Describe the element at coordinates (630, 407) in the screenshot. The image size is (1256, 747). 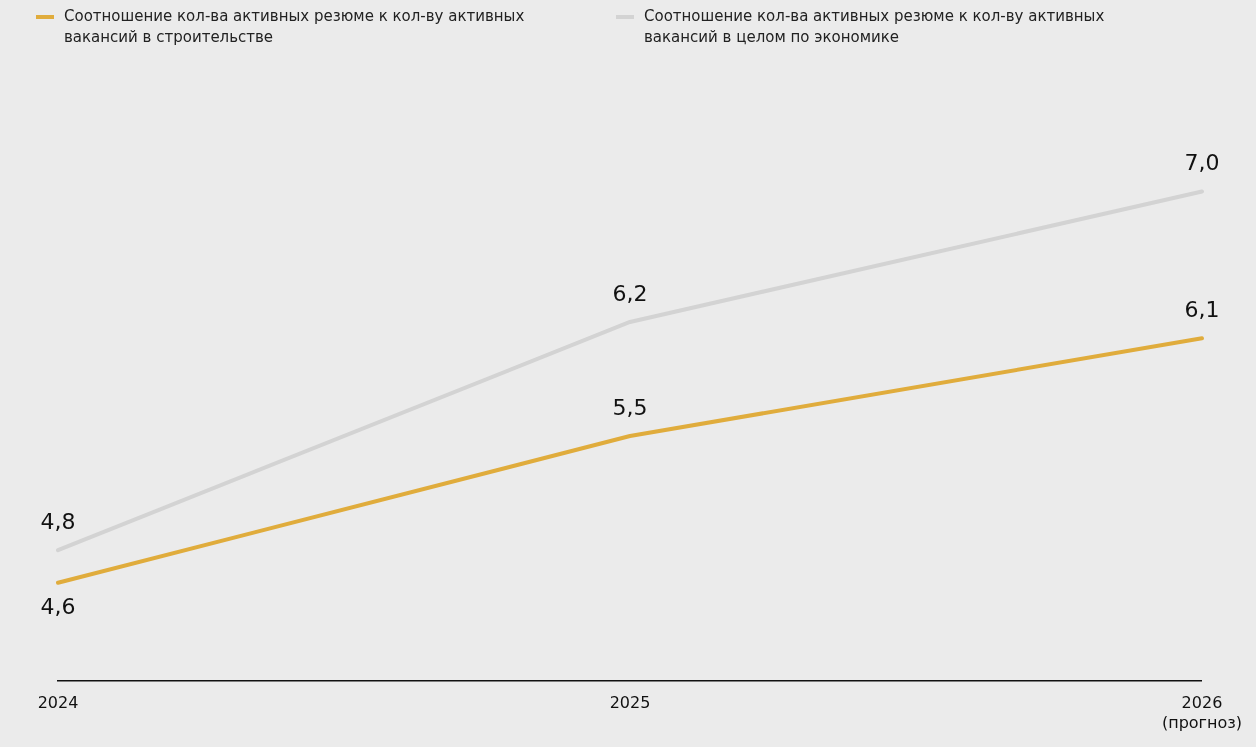
I see `data-label: 5,5` at that location.